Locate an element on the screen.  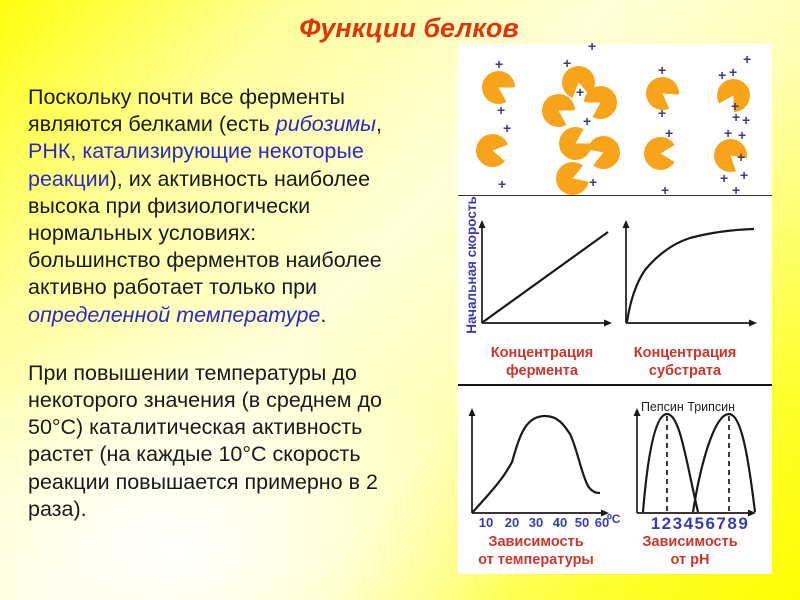
text-segment: ), их активность наиболее is located at coordinates (240, 178).